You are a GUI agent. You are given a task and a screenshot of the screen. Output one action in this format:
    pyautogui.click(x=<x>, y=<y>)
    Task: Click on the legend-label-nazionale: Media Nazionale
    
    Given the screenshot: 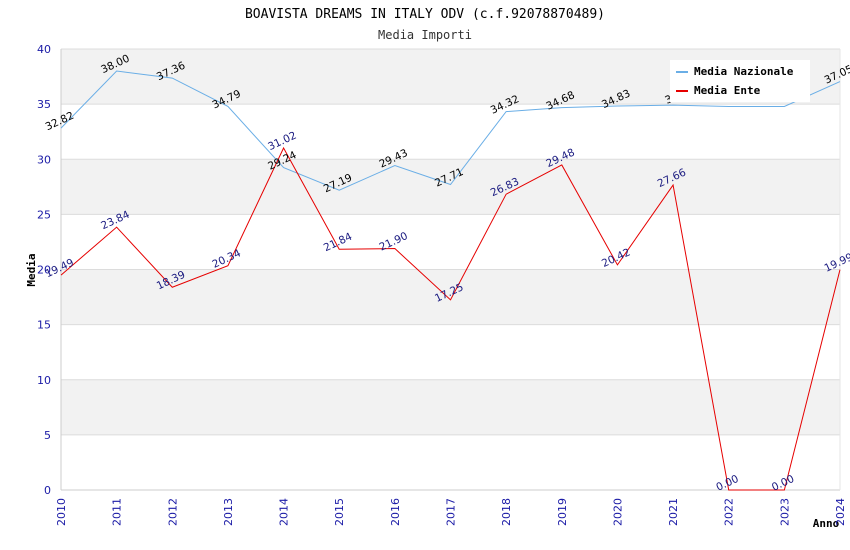 What is the action you would take?
    pyautogui.click(x=744, y=71)
    